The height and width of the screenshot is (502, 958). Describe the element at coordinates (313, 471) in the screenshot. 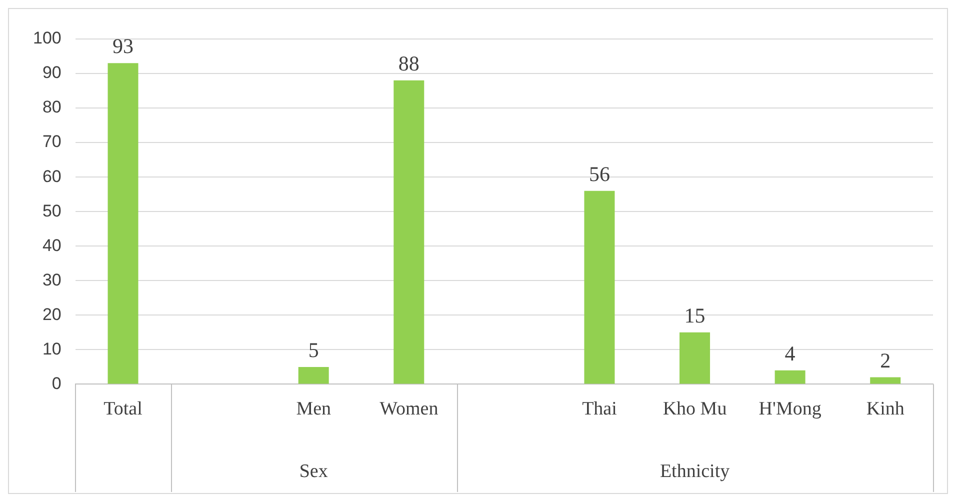

I see `text: Sex` at that location.